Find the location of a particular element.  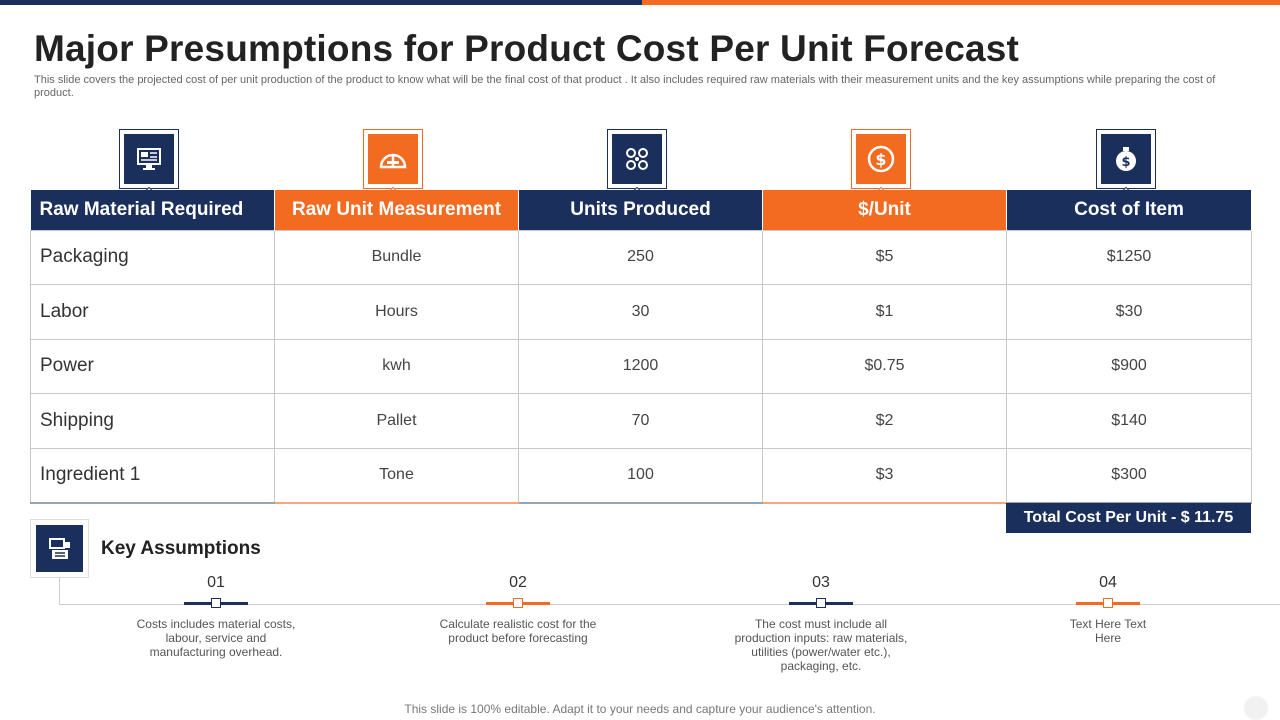

timeline-line is located at coordinates (669, 604).